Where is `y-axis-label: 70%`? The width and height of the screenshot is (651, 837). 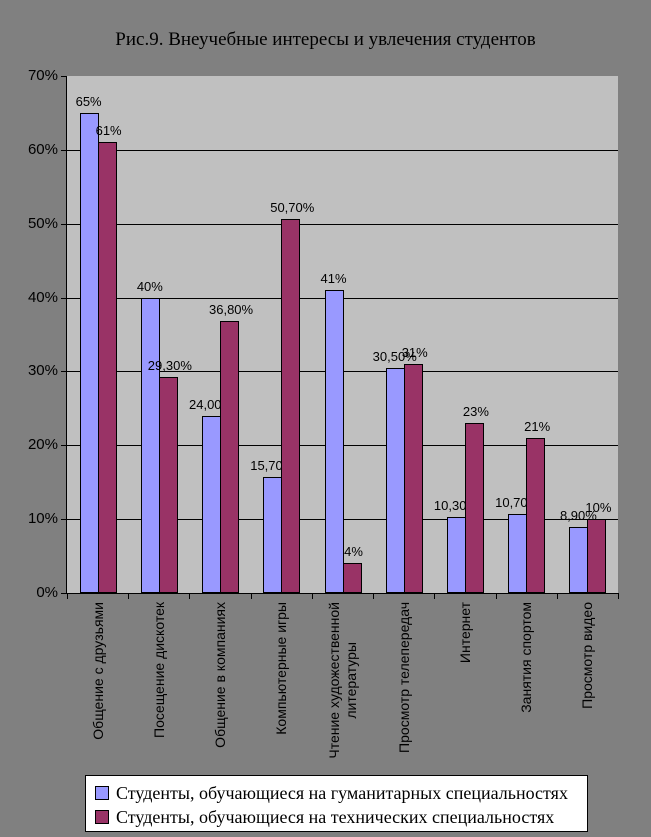
y-axis-label: 70% is located at coordinates (42, 75).